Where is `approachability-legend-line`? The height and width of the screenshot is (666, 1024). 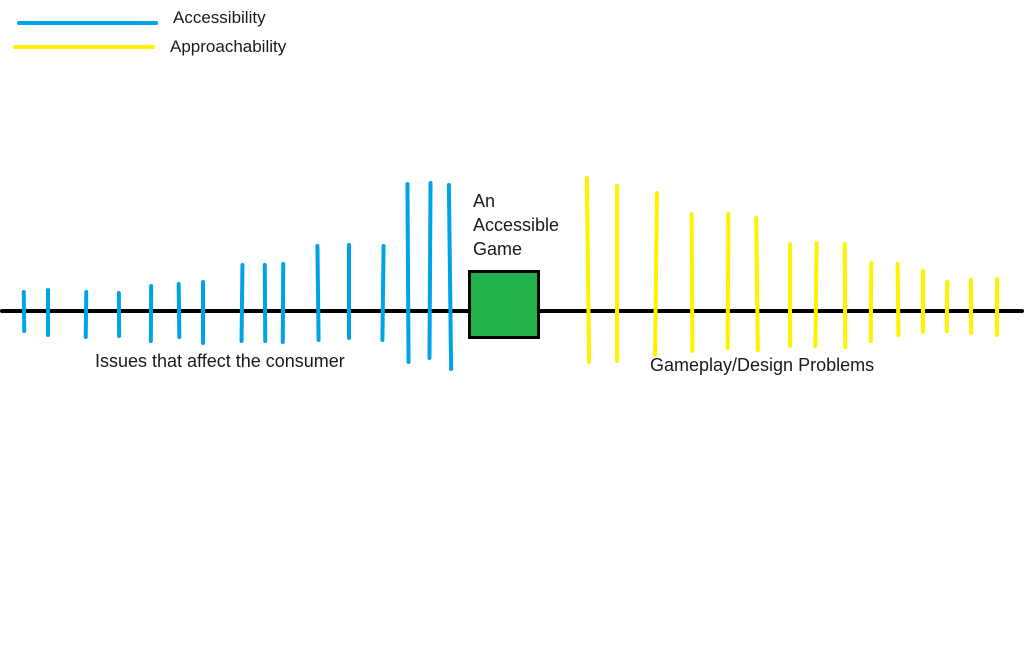 approachability-legend-line is located at coordinates (84, 47).